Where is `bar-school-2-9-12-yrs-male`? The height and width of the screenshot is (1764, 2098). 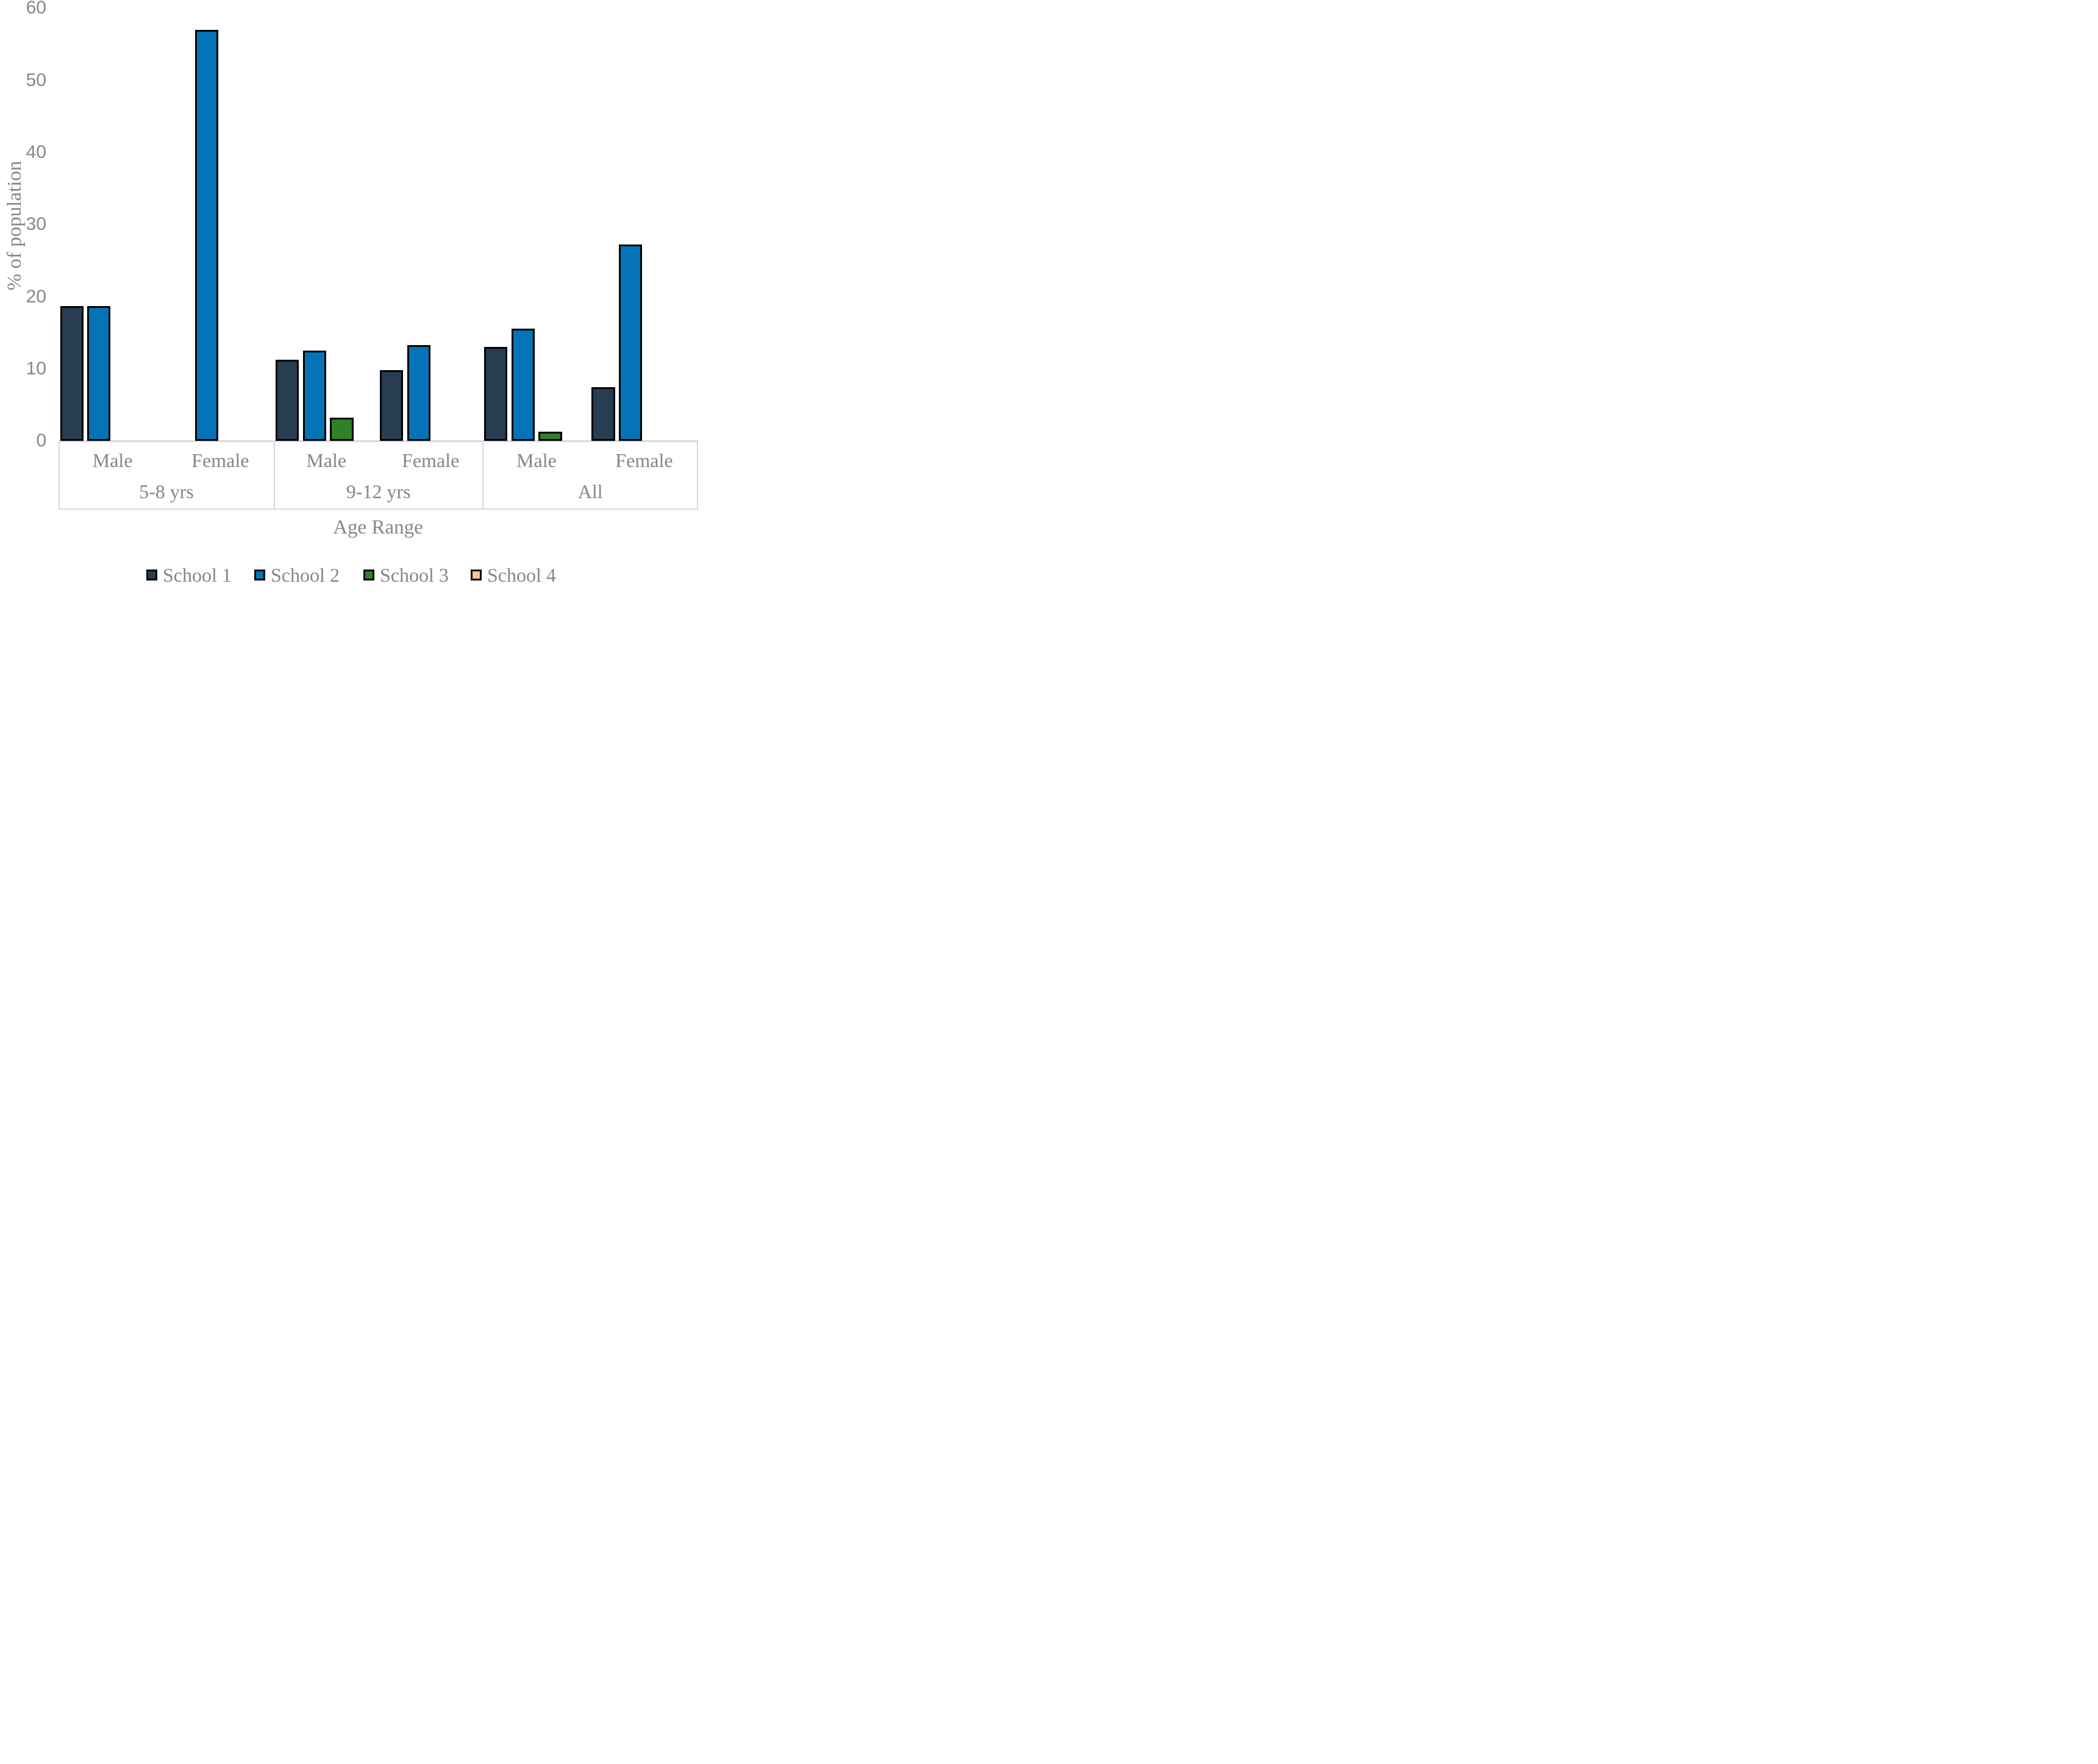 bar-school-2-9-12-yrs-male is located at coordinates (314, 396).